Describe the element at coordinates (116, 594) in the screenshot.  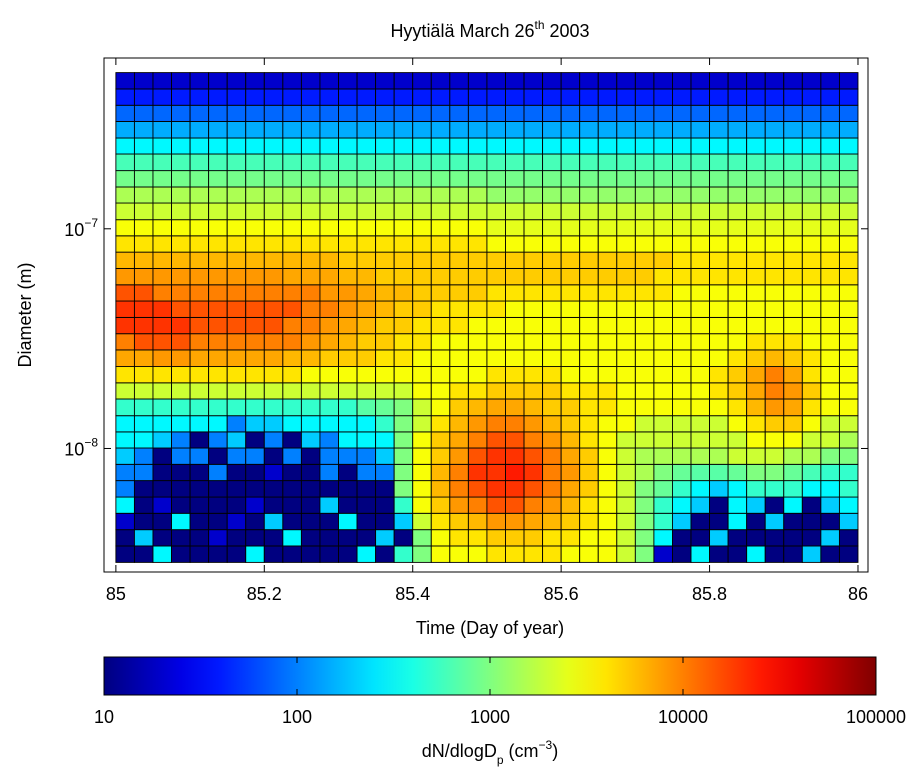
I see `x-tick-label: 85` at that location.